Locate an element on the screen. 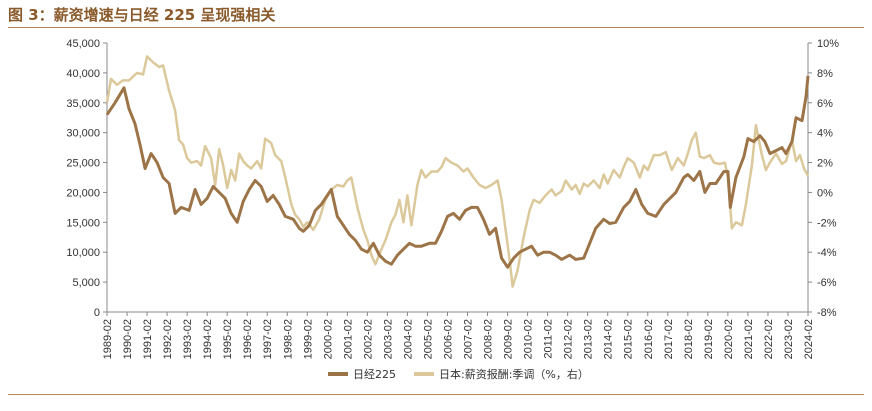 This screenshot has height=411, width=872. x-tick-label: 2007-02 is located at coordinates (469, 339).